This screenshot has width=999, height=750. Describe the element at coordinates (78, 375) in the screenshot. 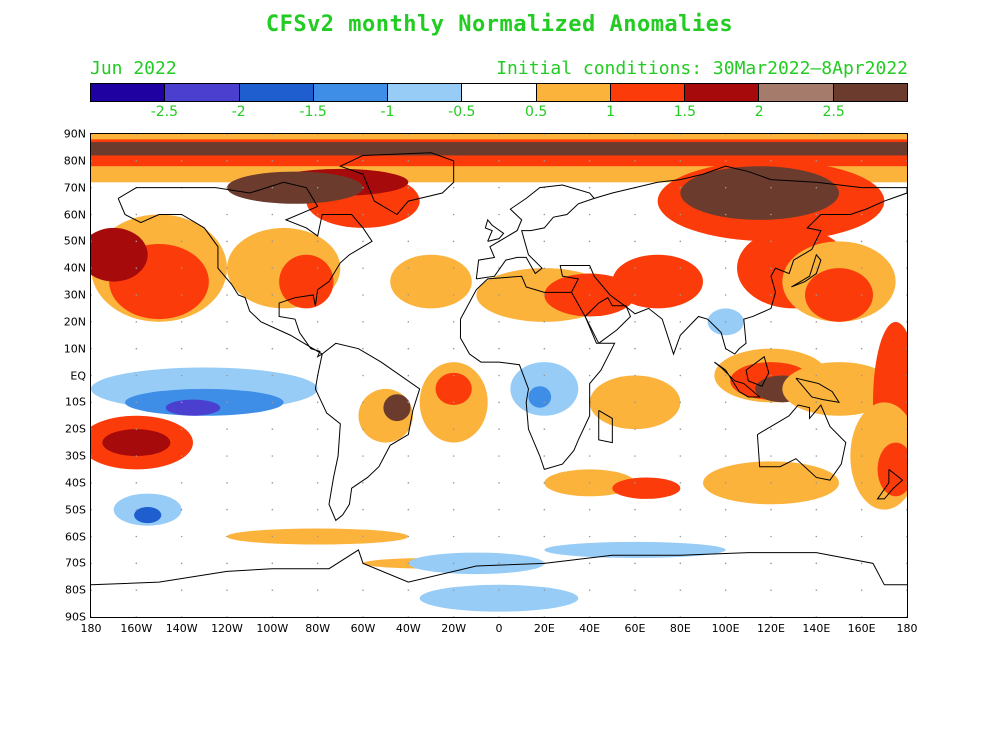

I see `latitude-label: EQ` at that location.